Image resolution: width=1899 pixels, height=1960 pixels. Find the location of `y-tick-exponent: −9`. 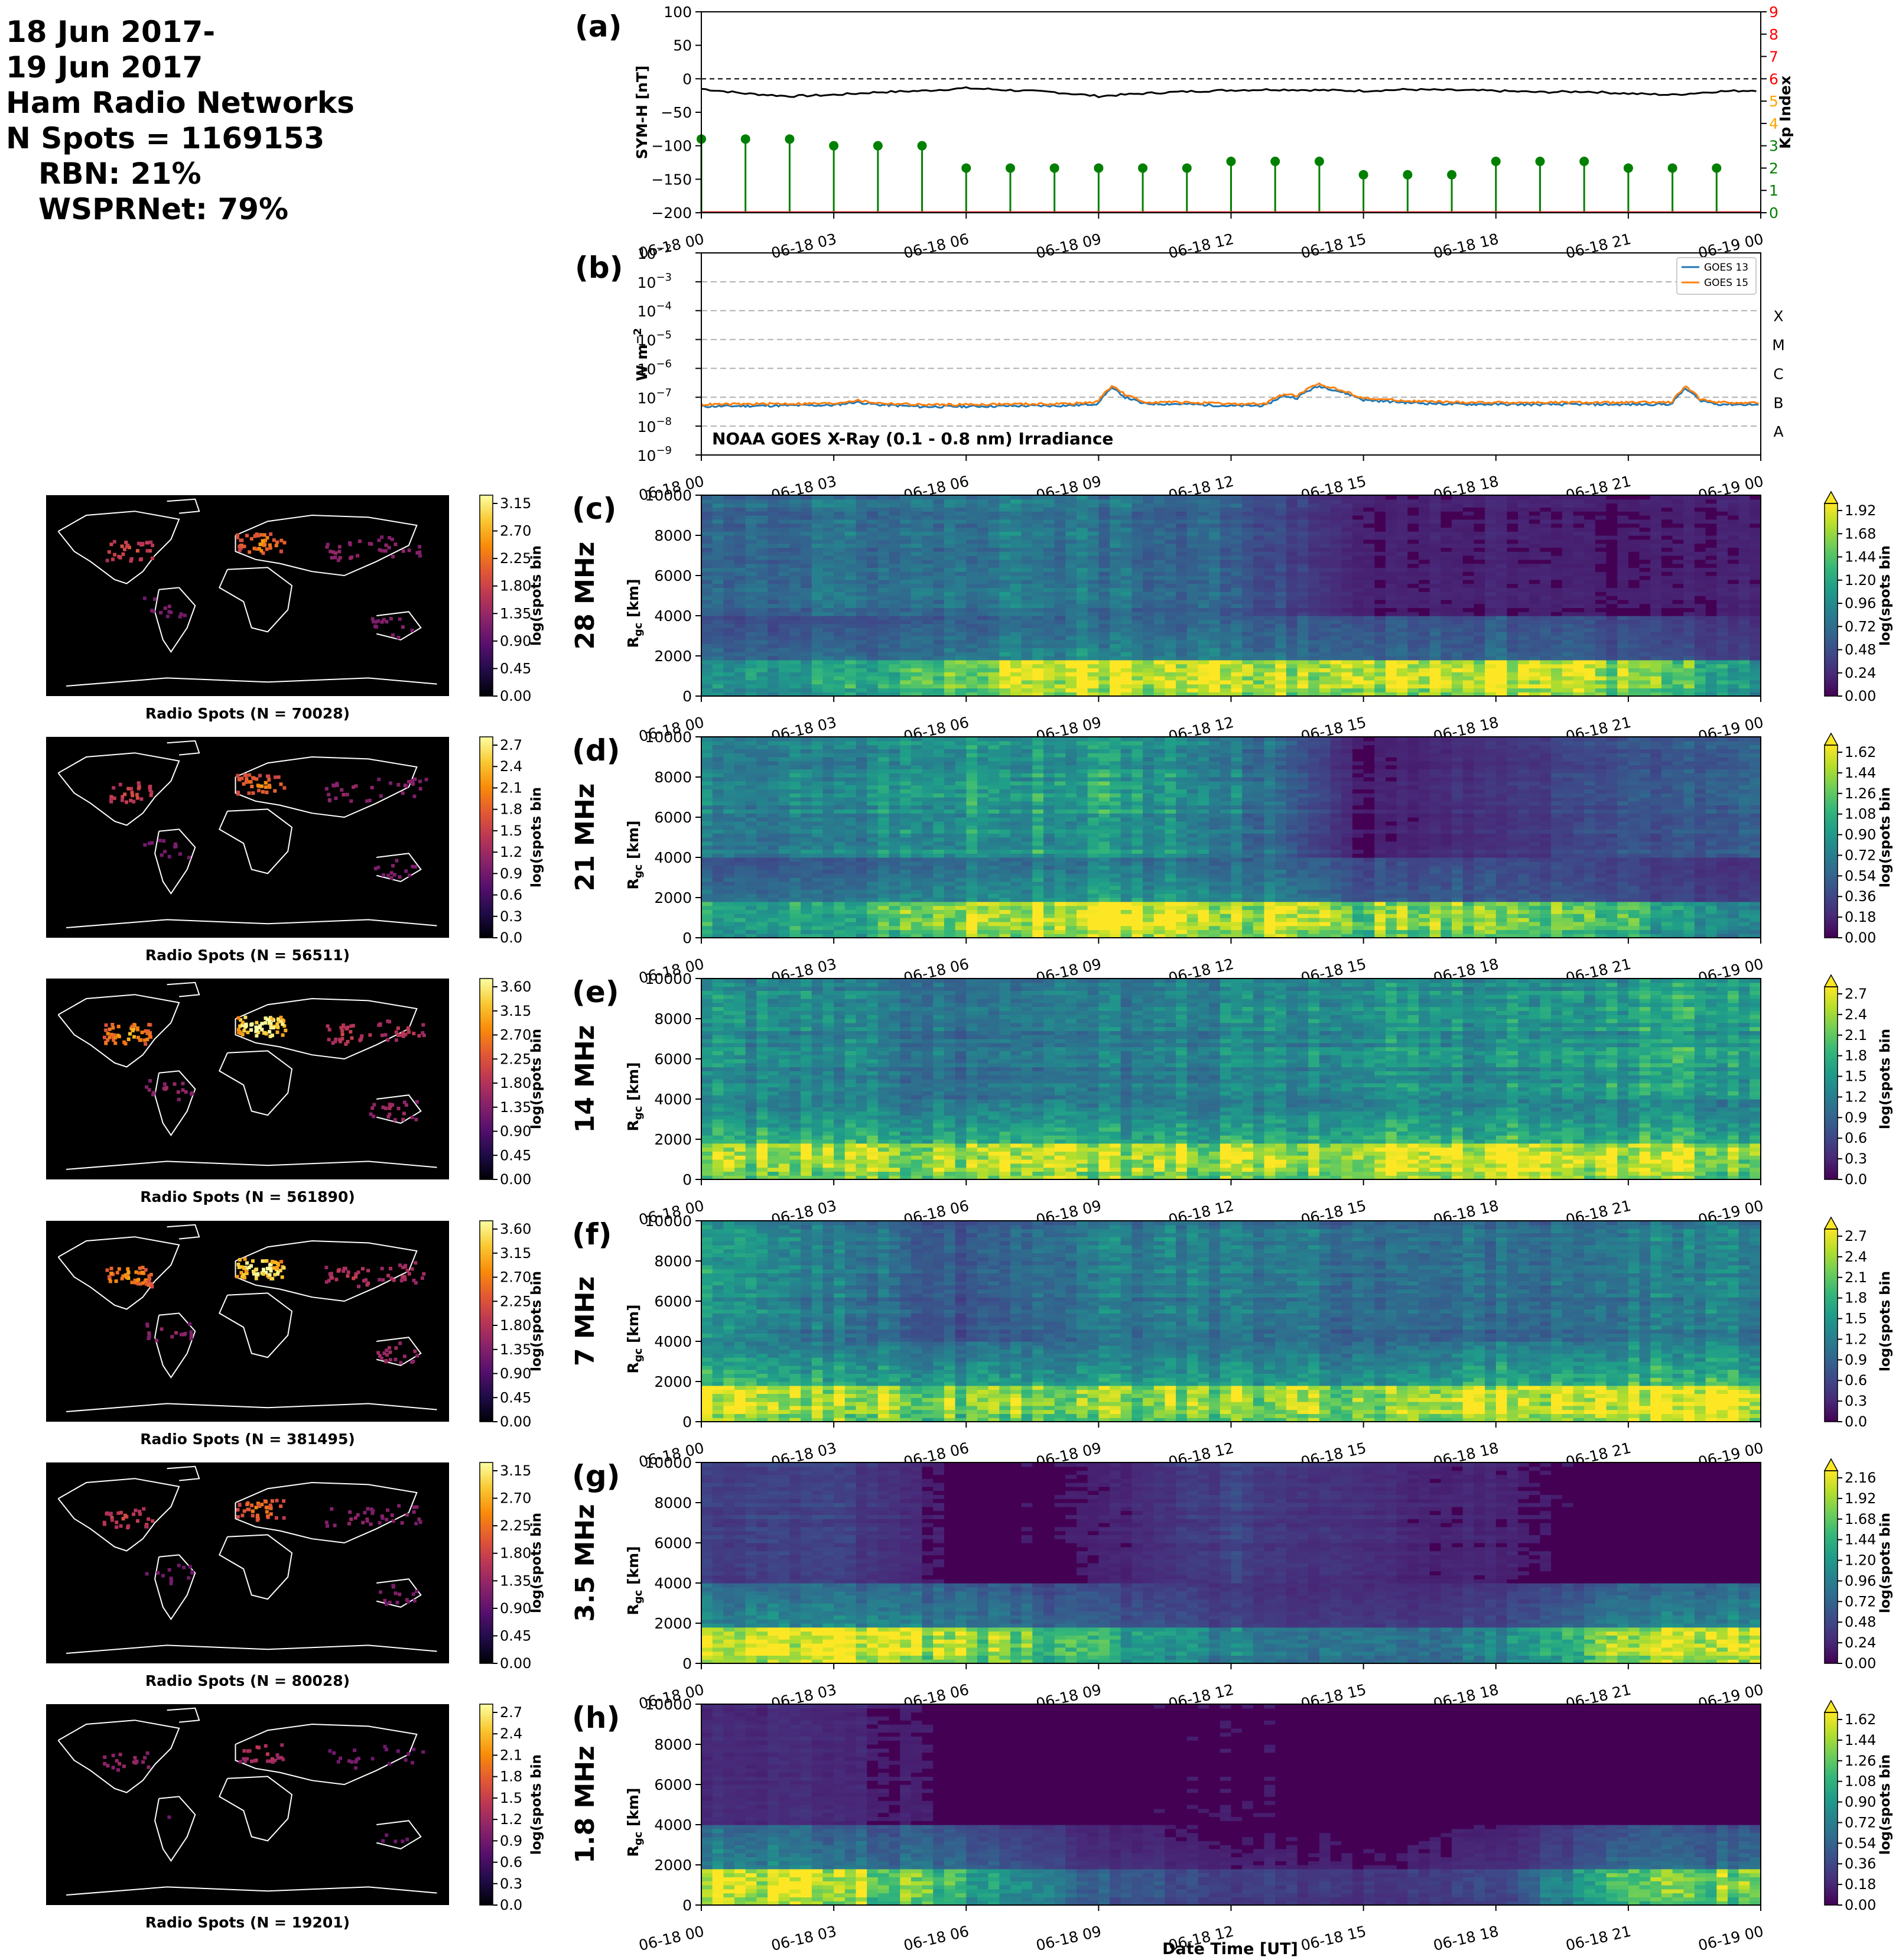

y-tick-exponent: −9 is located at coordinates (664, 450).